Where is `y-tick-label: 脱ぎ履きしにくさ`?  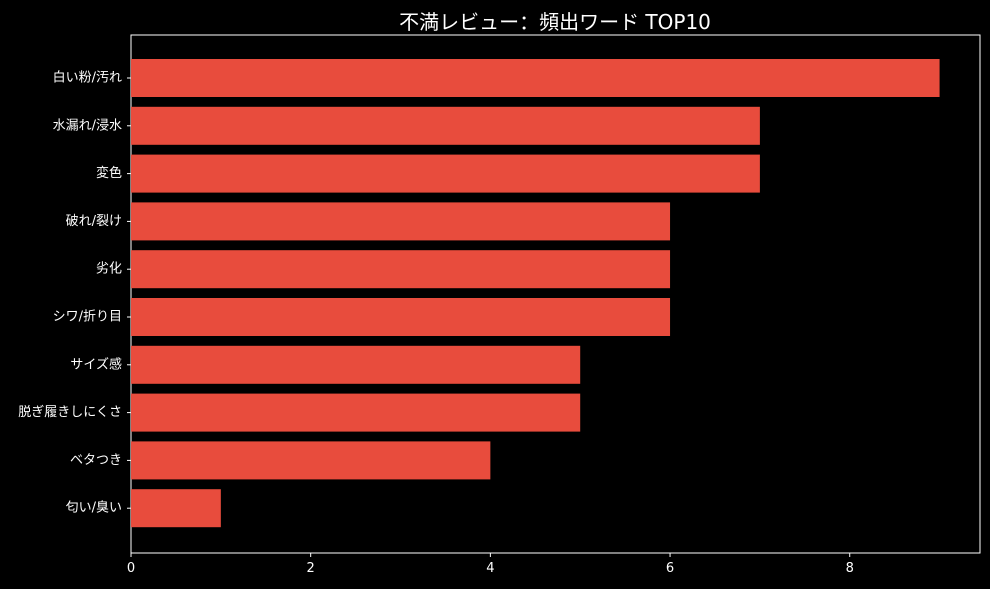 y-tick-label: 脱ぎ履きしにくさ is located at coordinates (70, 412).